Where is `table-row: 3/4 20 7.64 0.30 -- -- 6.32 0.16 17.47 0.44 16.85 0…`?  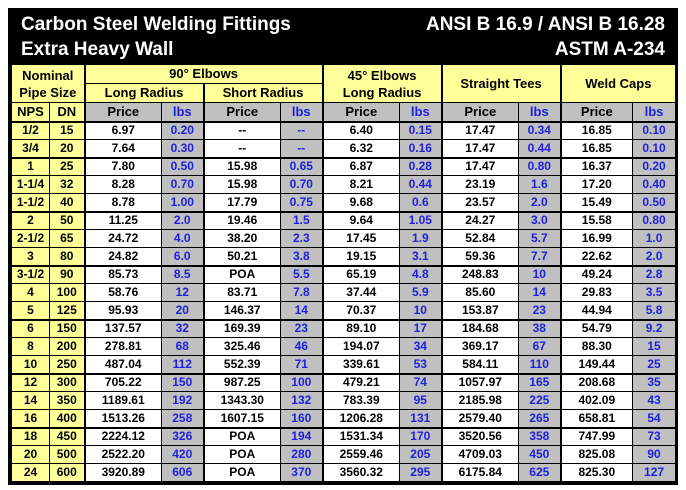 table-row: 3/4 20 7.64 0.30 -- -- 6.32 0.16 17.47 0.44 16.85 0… is located at coordinates (344, 149).